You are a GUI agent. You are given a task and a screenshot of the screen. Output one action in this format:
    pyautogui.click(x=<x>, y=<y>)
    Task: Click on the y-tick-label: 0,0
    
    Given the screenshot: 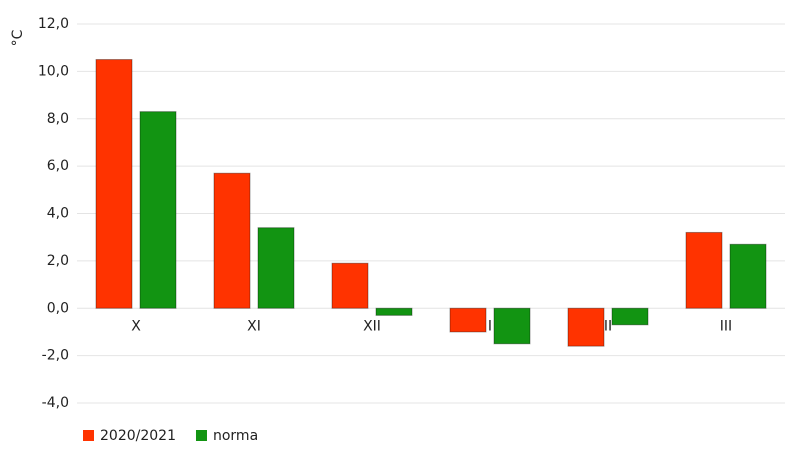 What is the action you would take?
    pyautogui.click(x=58, y=308)
    